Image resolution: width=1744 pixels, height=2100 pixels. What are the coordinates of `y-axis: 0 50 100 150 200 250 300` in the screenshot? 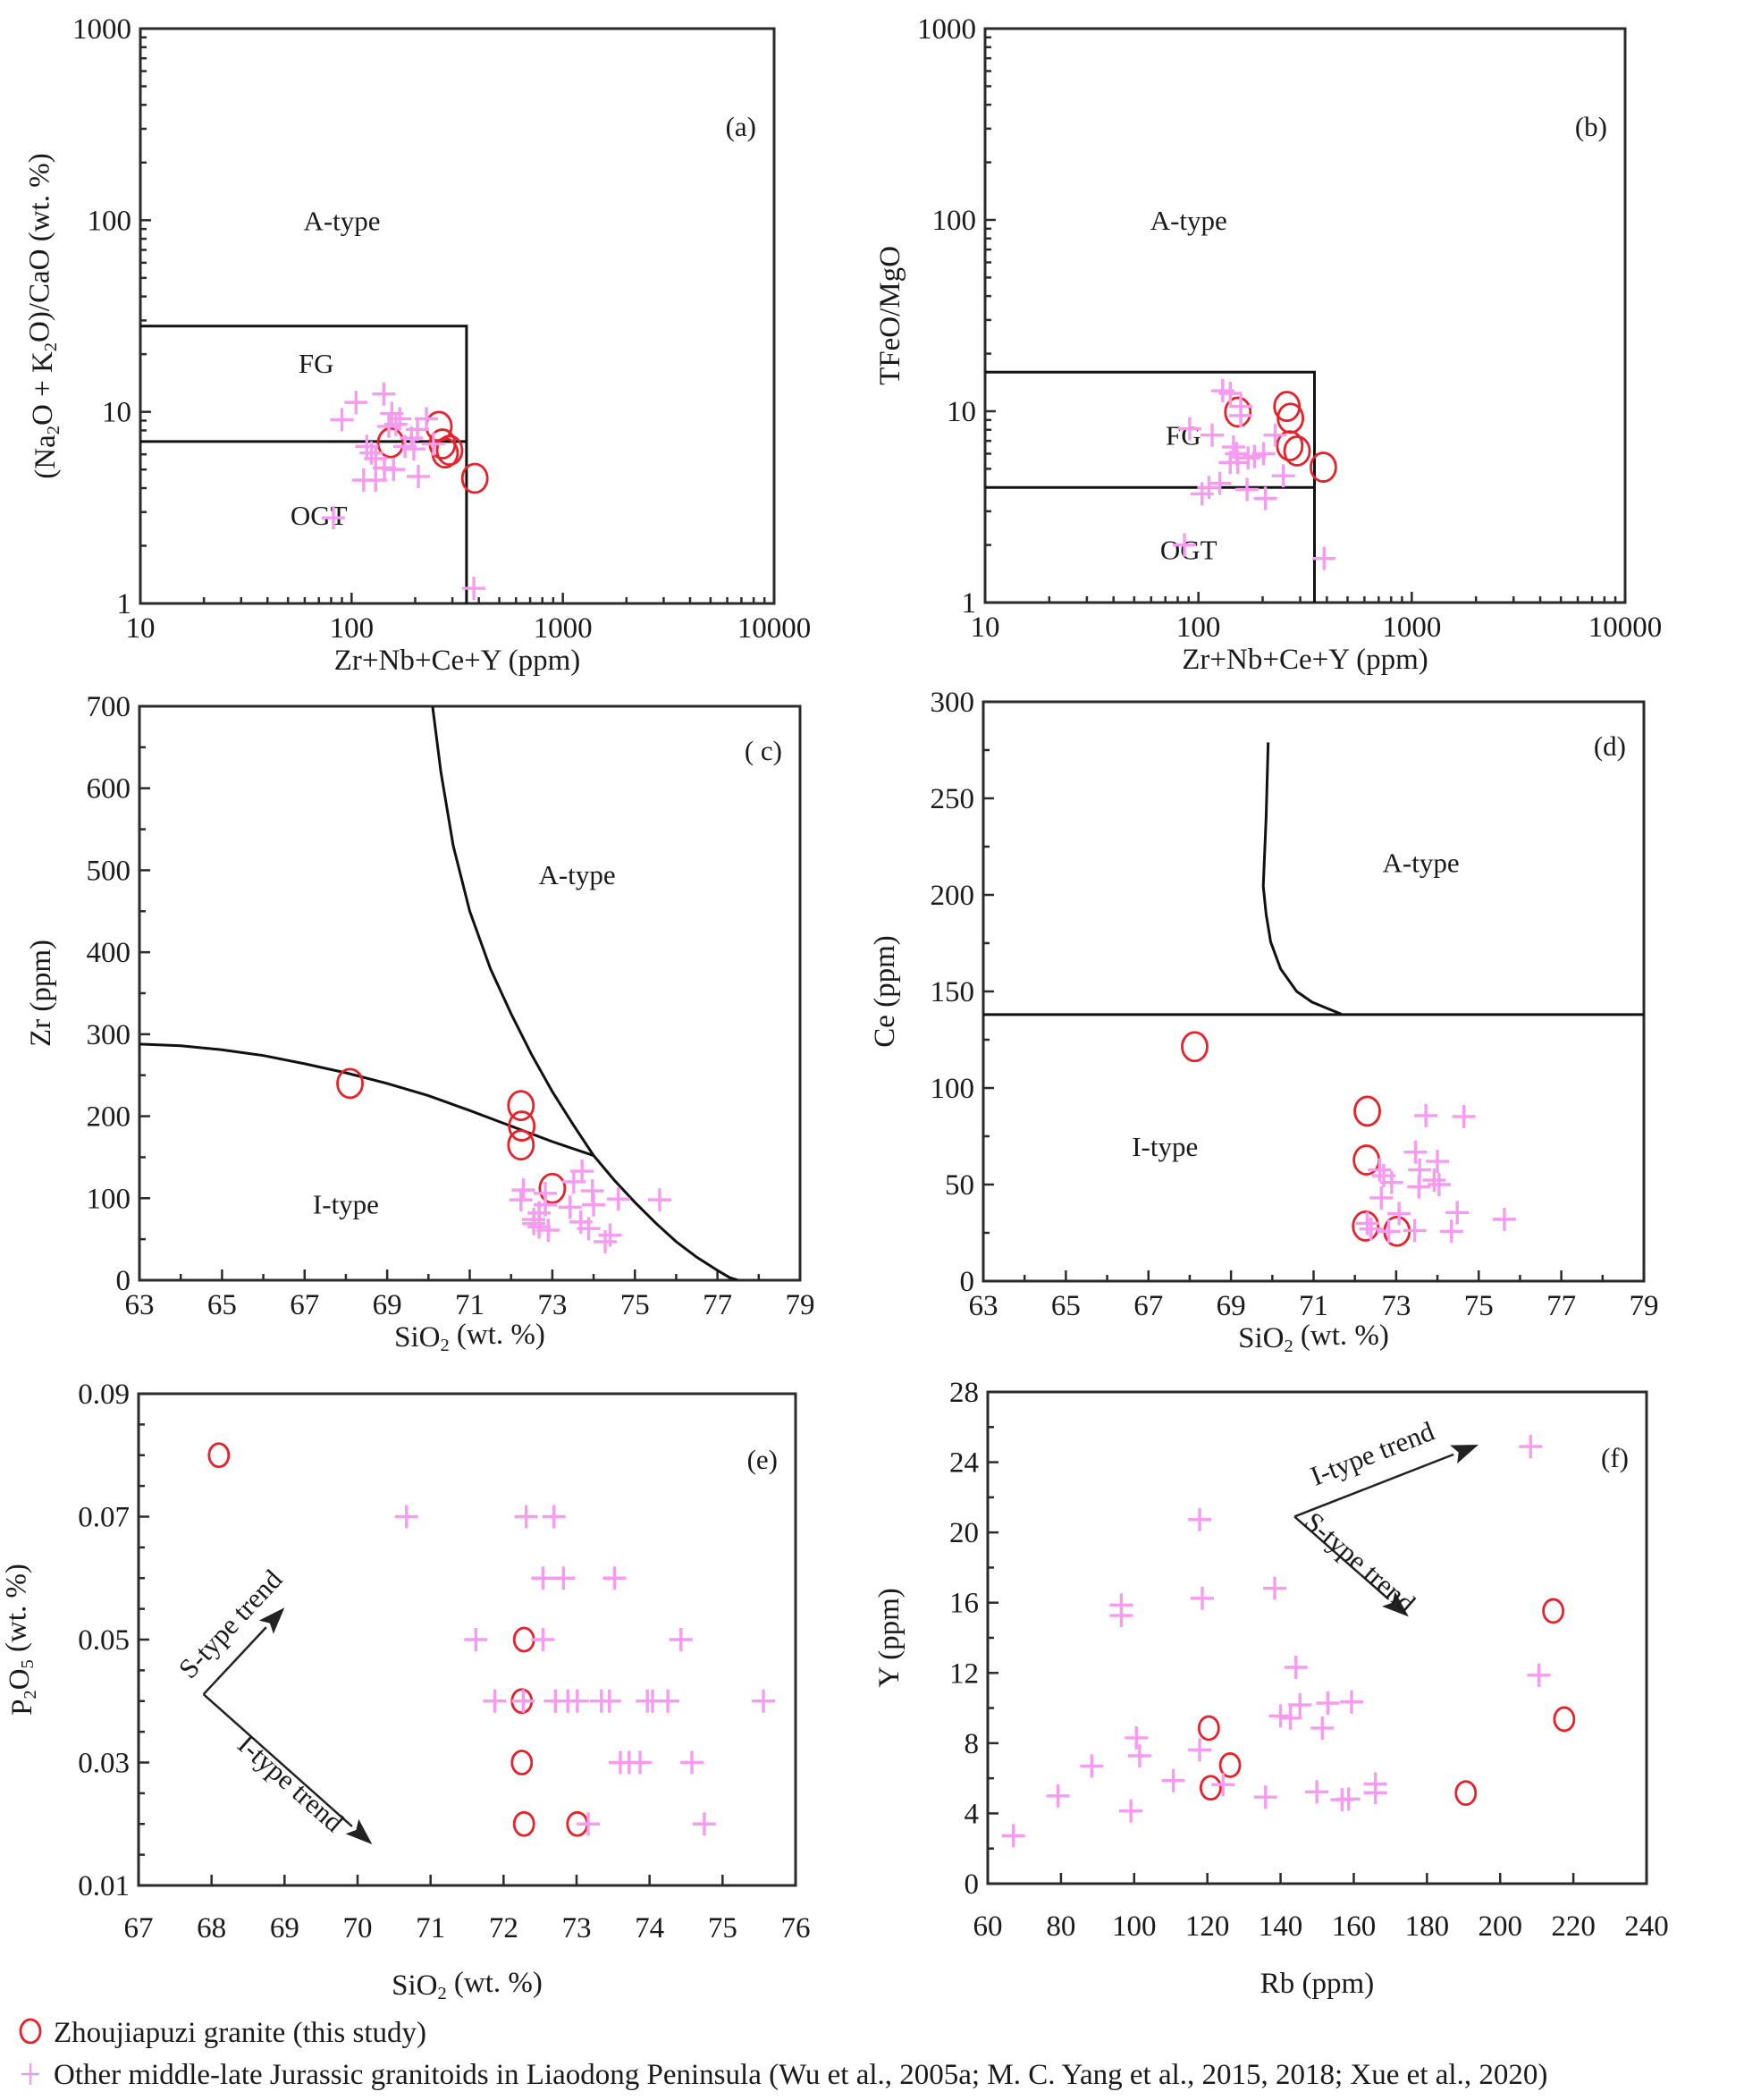 It's located at (963, 993).